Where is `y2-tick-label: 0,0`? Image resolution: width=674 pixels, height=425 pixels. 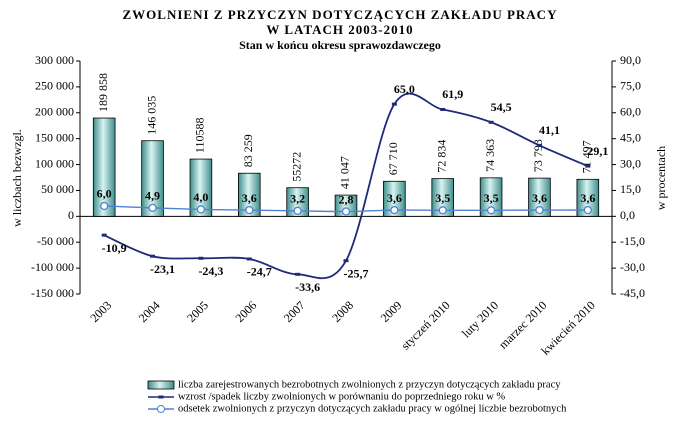
y2-tick-label: 0,0 is located at coordinates (627, 215).